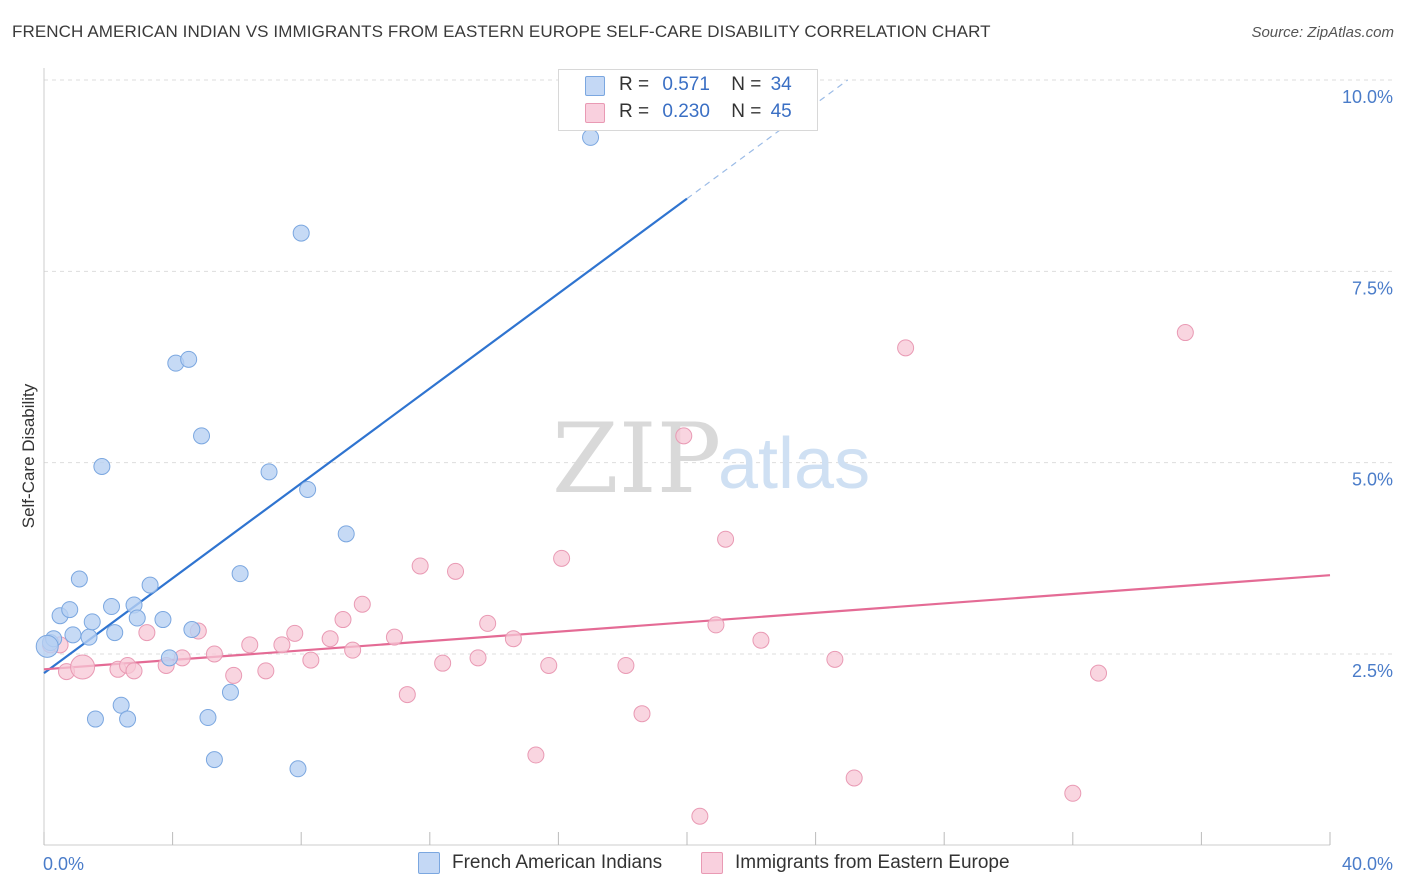 The height and width of the screenshot is (892, 1406). What do you see at coordinates (595, 113) in the screenshot?
I see `series2-swatch` at bounding box center [595, 113].